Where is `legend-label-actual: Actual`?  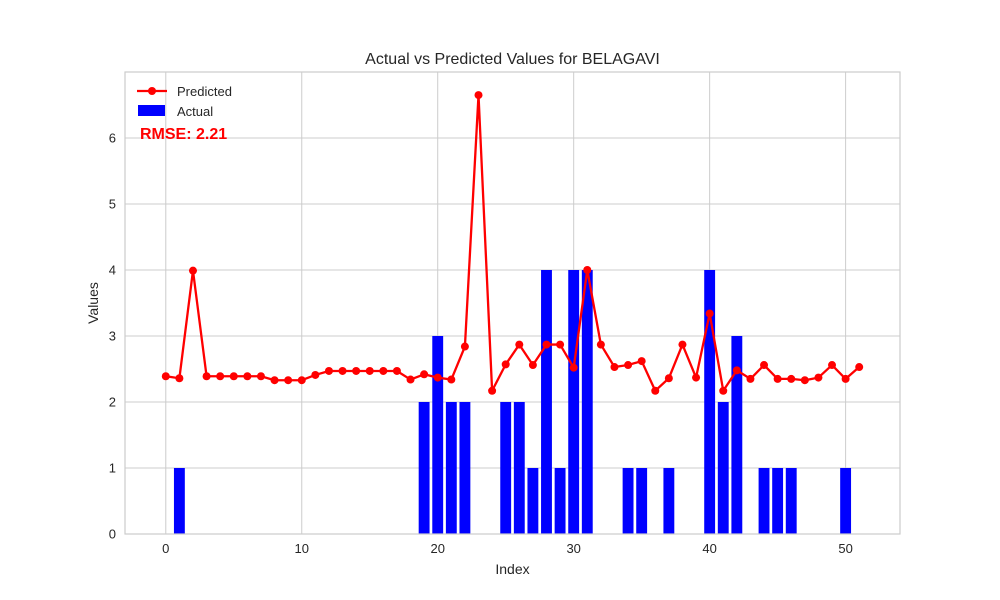 legend-label-actual: Actual is located at coordinates (195, 111).